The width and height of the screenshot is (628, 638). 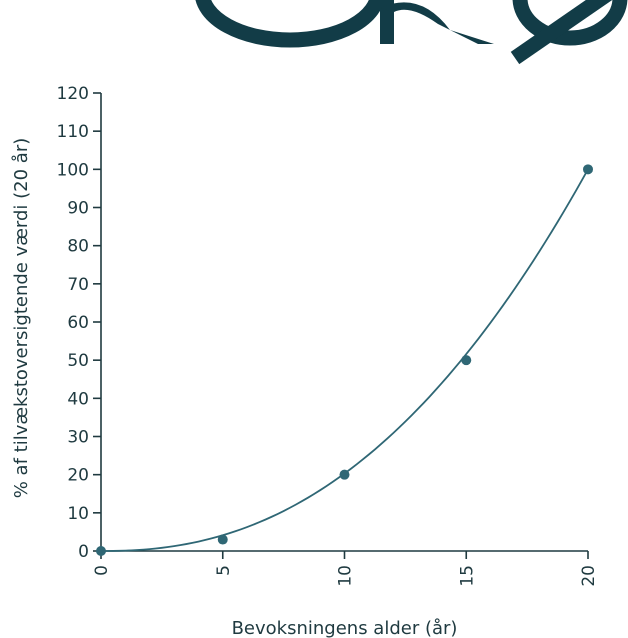 I want to click on y-tick-label: 0, so click(x=83, y=552).